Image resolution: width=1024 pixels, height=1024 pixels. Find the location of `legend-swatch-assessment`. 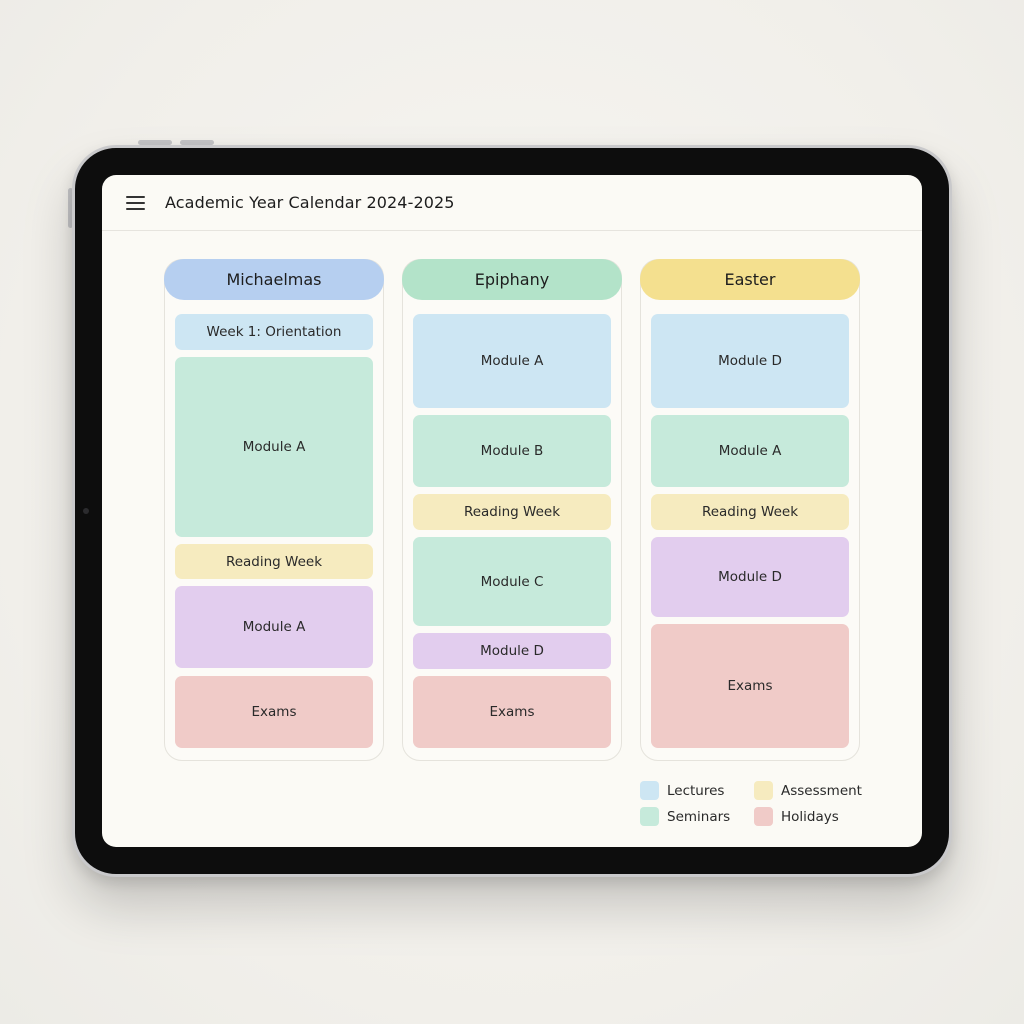

legend-swatch-assessment is located at coordinates (763, 790).